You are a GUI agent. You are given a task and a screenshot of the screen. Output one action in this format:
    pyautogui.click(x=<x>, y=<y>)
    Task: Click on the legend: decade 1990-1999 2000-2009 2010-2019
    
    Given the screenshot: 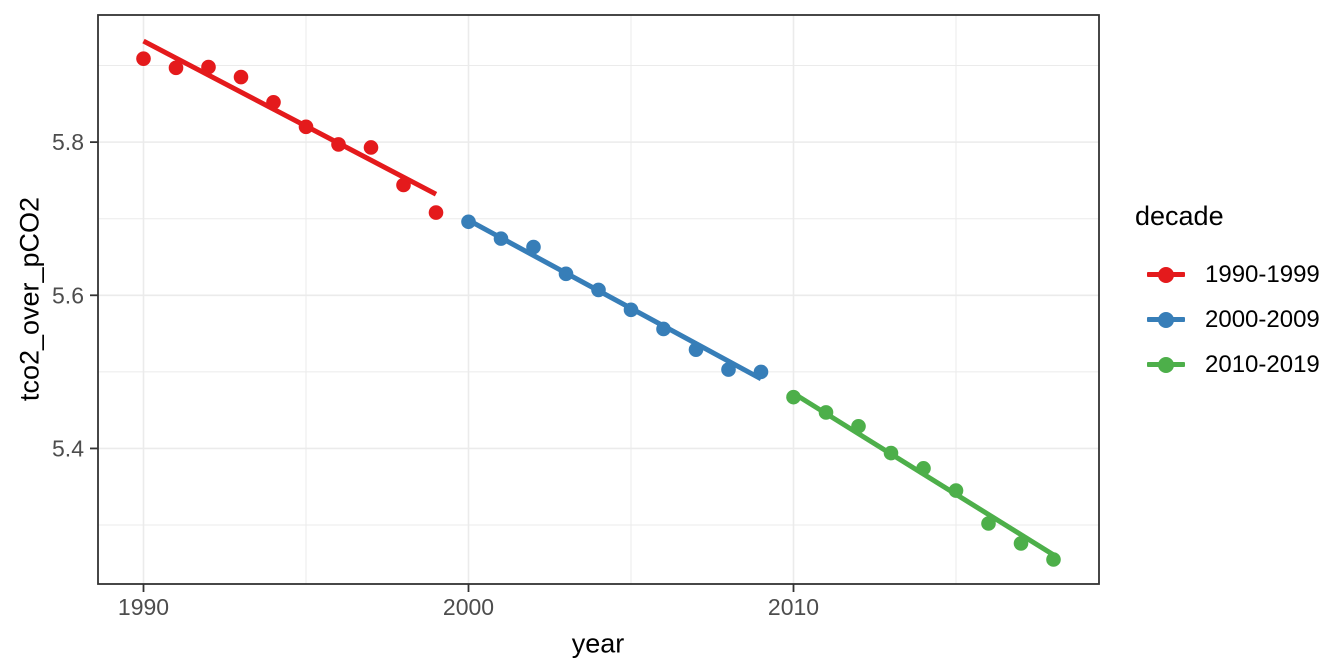 What is the action you would take?
    pyautogui.click(x=1227, y=294)
    